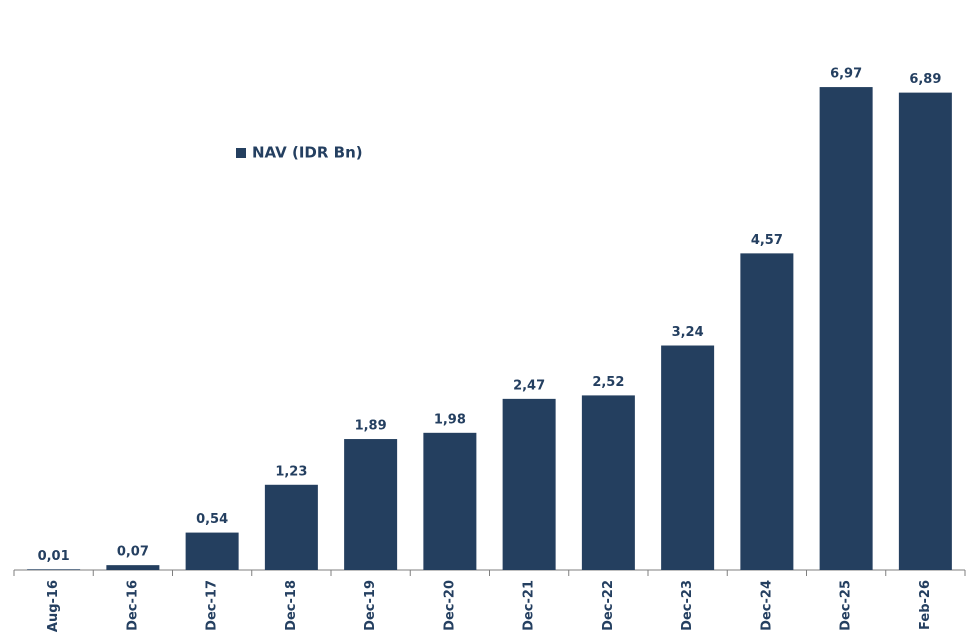  What do you see at coordinates (53, 606) in the screenshot?
I see `x-tick-label: Aug-16` at bounding box center [53, 606].